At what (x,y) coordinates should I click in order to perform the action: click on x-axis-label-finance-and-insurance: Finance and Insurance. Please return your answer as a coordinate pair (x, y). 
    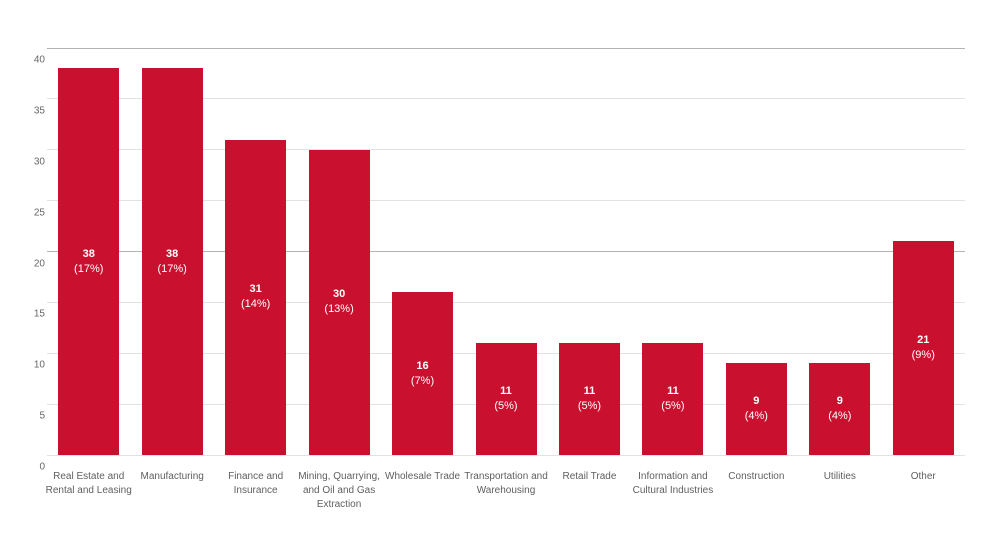
    Looking at the image, I should click on (256, 483).